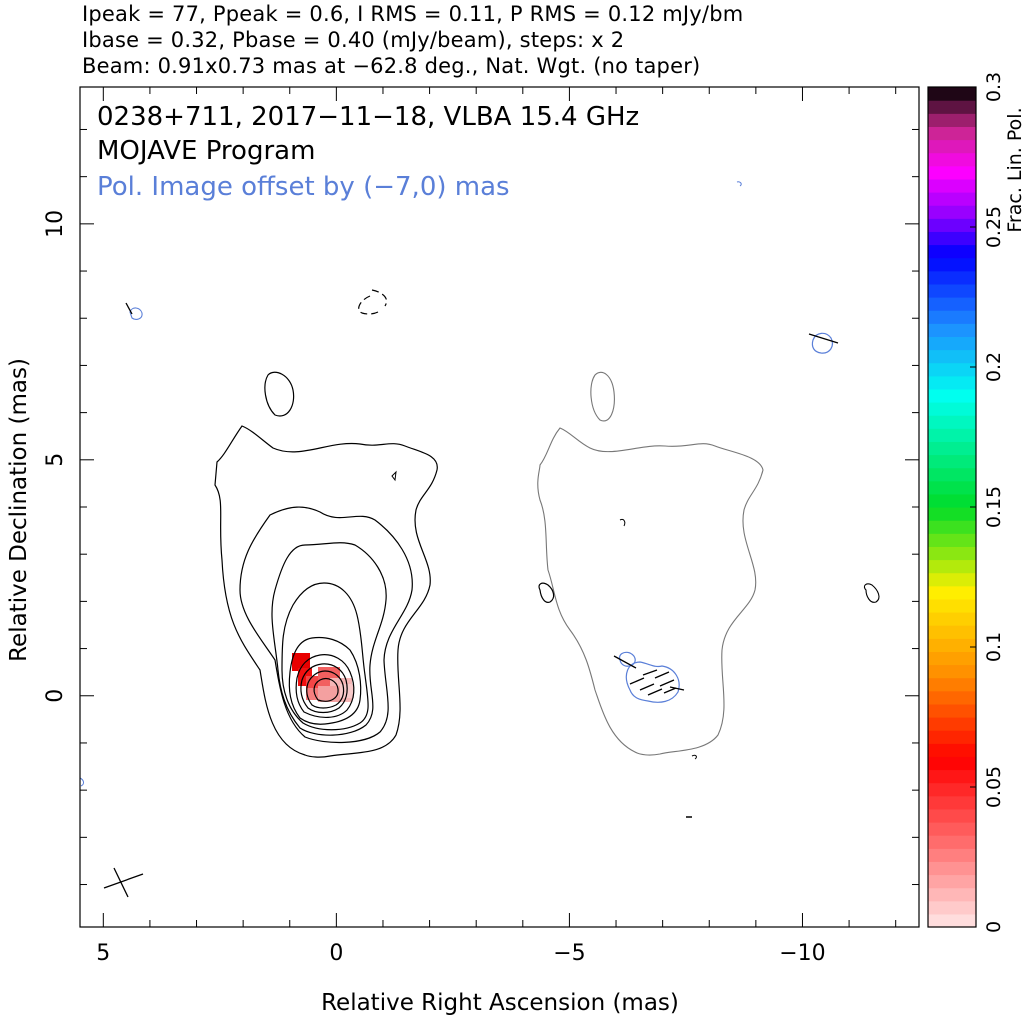 The image size is (1027, 1020). What do you see at coordinates (55, 460) in the screenshot?
I see `y-tick-label: 5` at bounding box center [55, 460].